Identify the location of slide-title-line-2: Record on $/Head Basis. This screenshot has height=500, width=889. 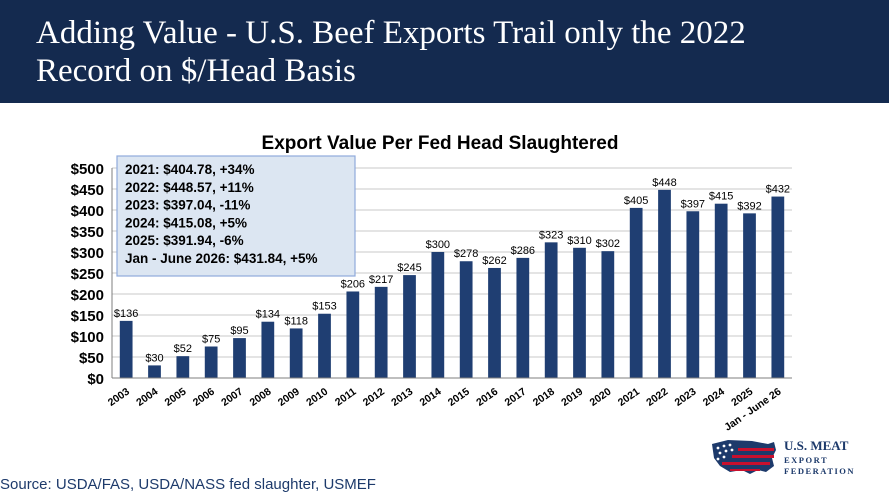
(196, 71).